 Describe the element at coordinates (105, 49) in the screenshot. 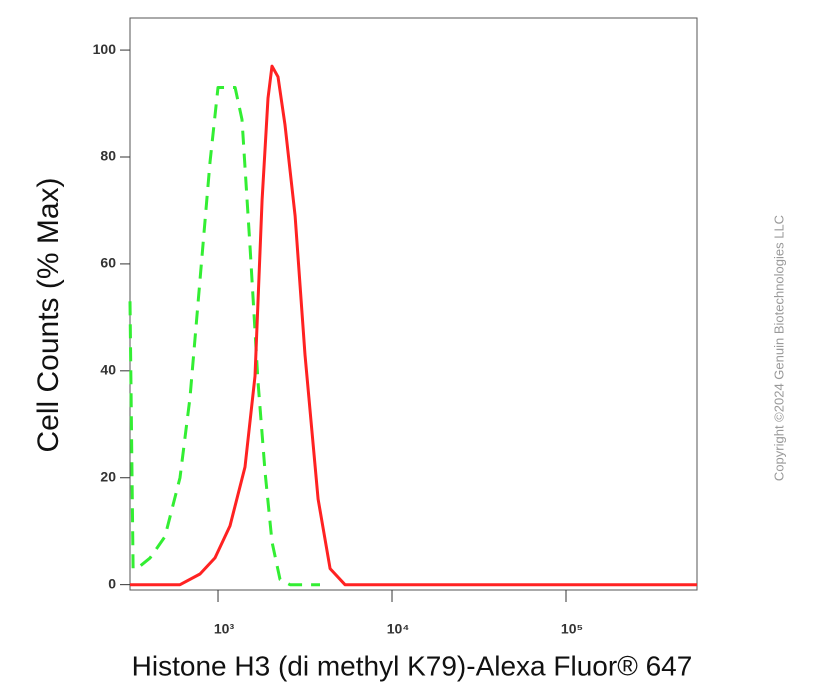

I see `y-tick-label: 100` at that location.